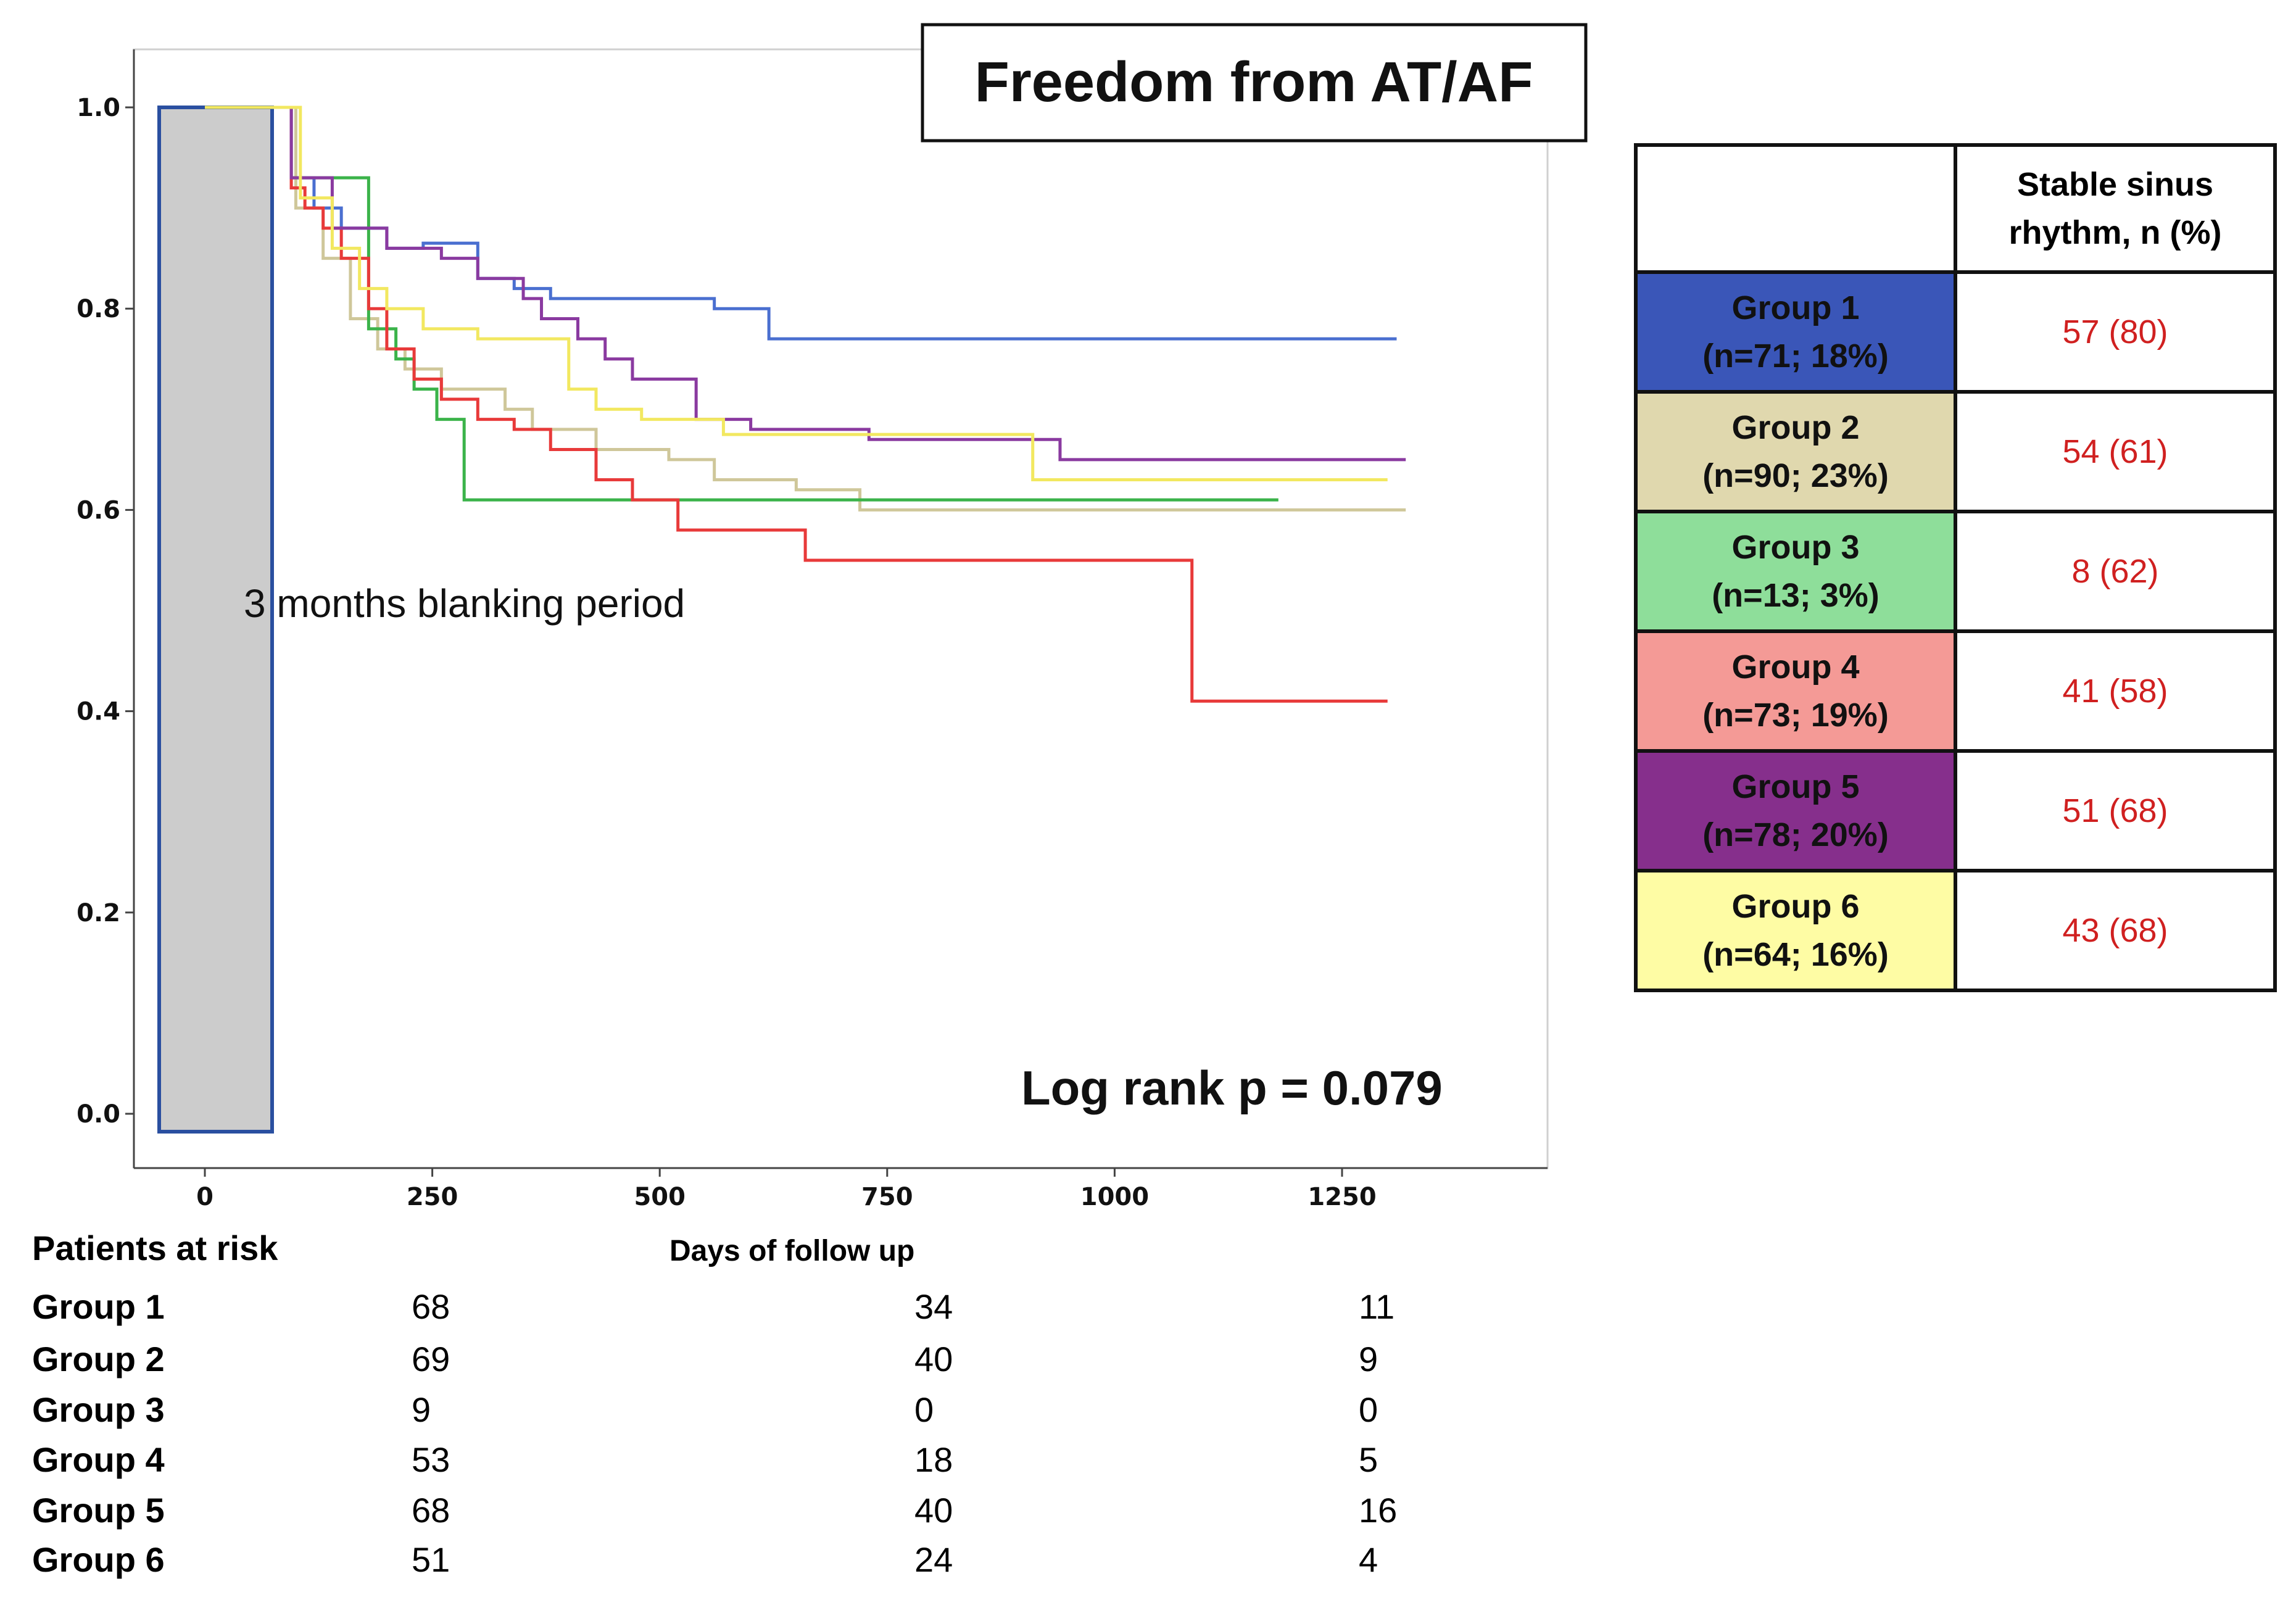  I want to click on risk-count: 24, so click(933, 1559).